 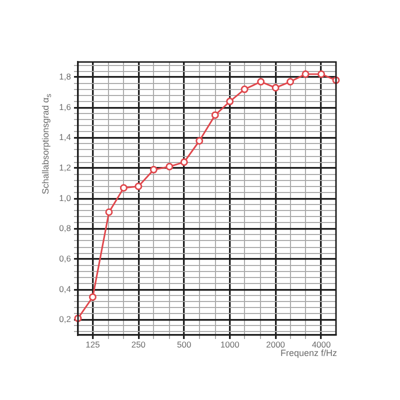 I want to click on x-tick-label: 2000, so click(x=276, y=344).